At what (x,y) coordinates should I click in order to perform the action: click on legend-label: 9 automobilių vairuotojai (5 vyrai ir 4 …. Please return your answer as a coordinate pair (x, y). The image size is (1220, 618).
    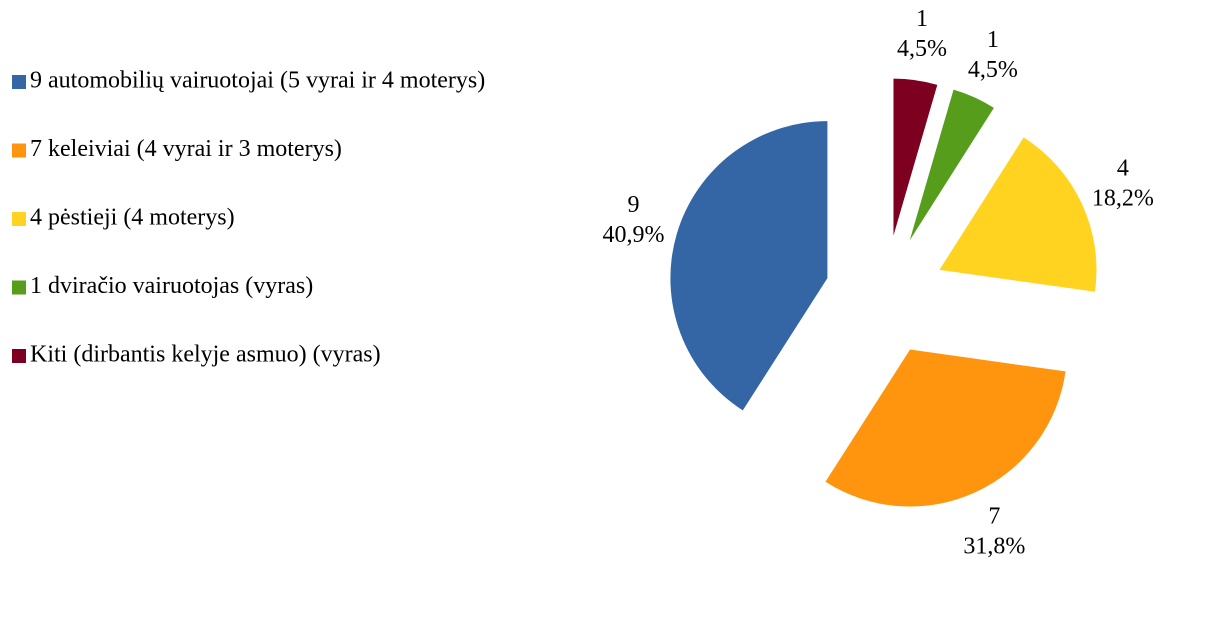
    Looking at the image, I should click on (257, 81).